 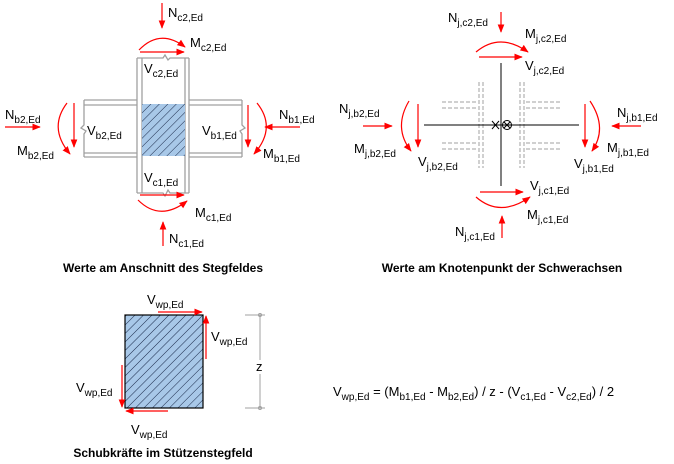 I want to click on label-mc1: Mc1,Ed​, so click(x=213, y=214).